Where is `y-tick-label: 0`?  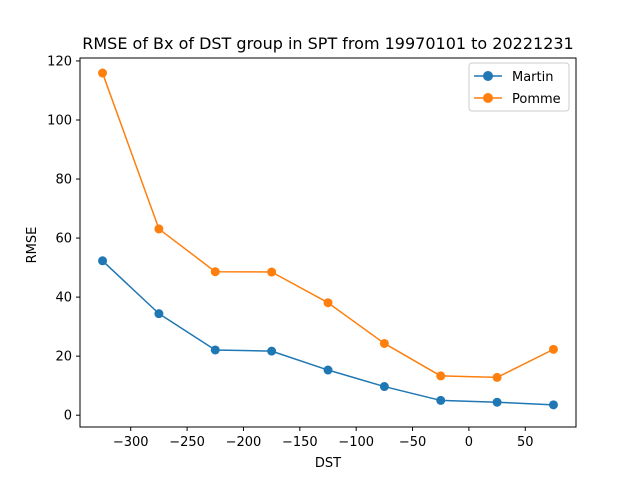 y-tick-label: 0 is located at coordinates (68, 416).